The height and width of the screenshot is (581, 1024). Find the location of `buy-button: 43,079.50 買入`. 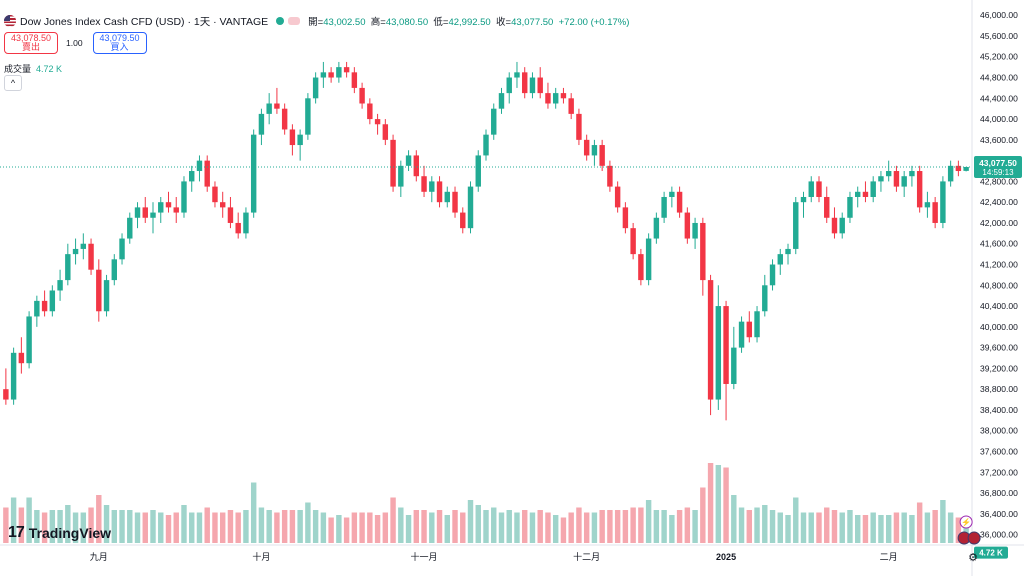

buy-button: 43,079.50 買入 is located at coordinates (119, 43).